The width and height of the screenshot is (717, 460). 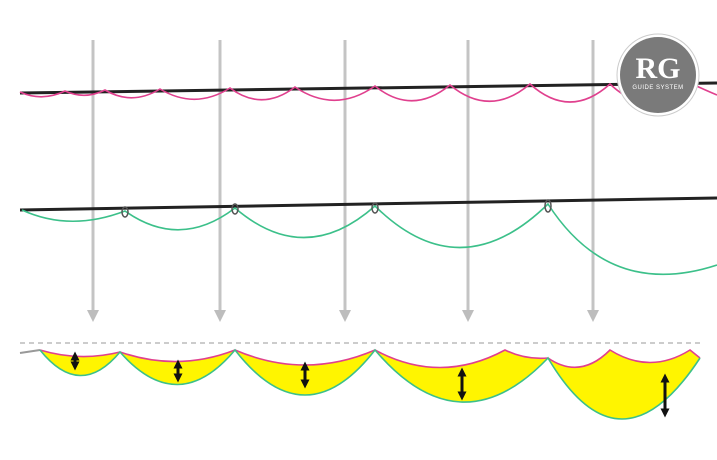 I want to click on rod-many-guides, so click(x=368, y=92).